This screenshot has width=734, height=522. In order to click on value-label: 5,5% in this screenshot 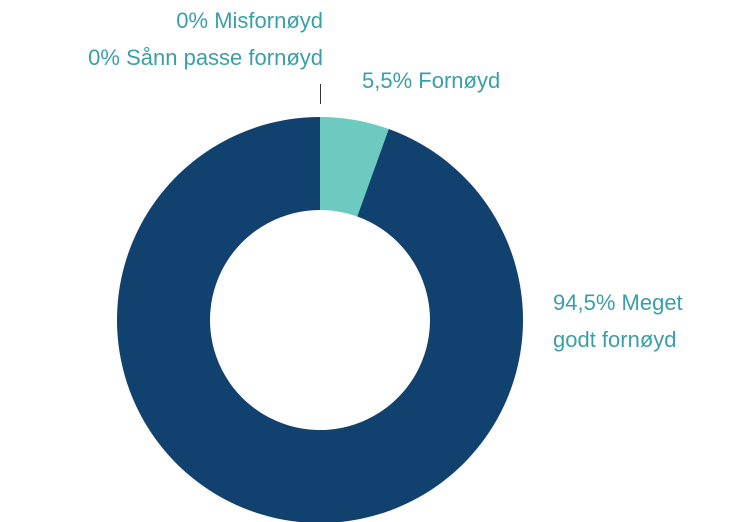, I will do `click(387, 80)`.